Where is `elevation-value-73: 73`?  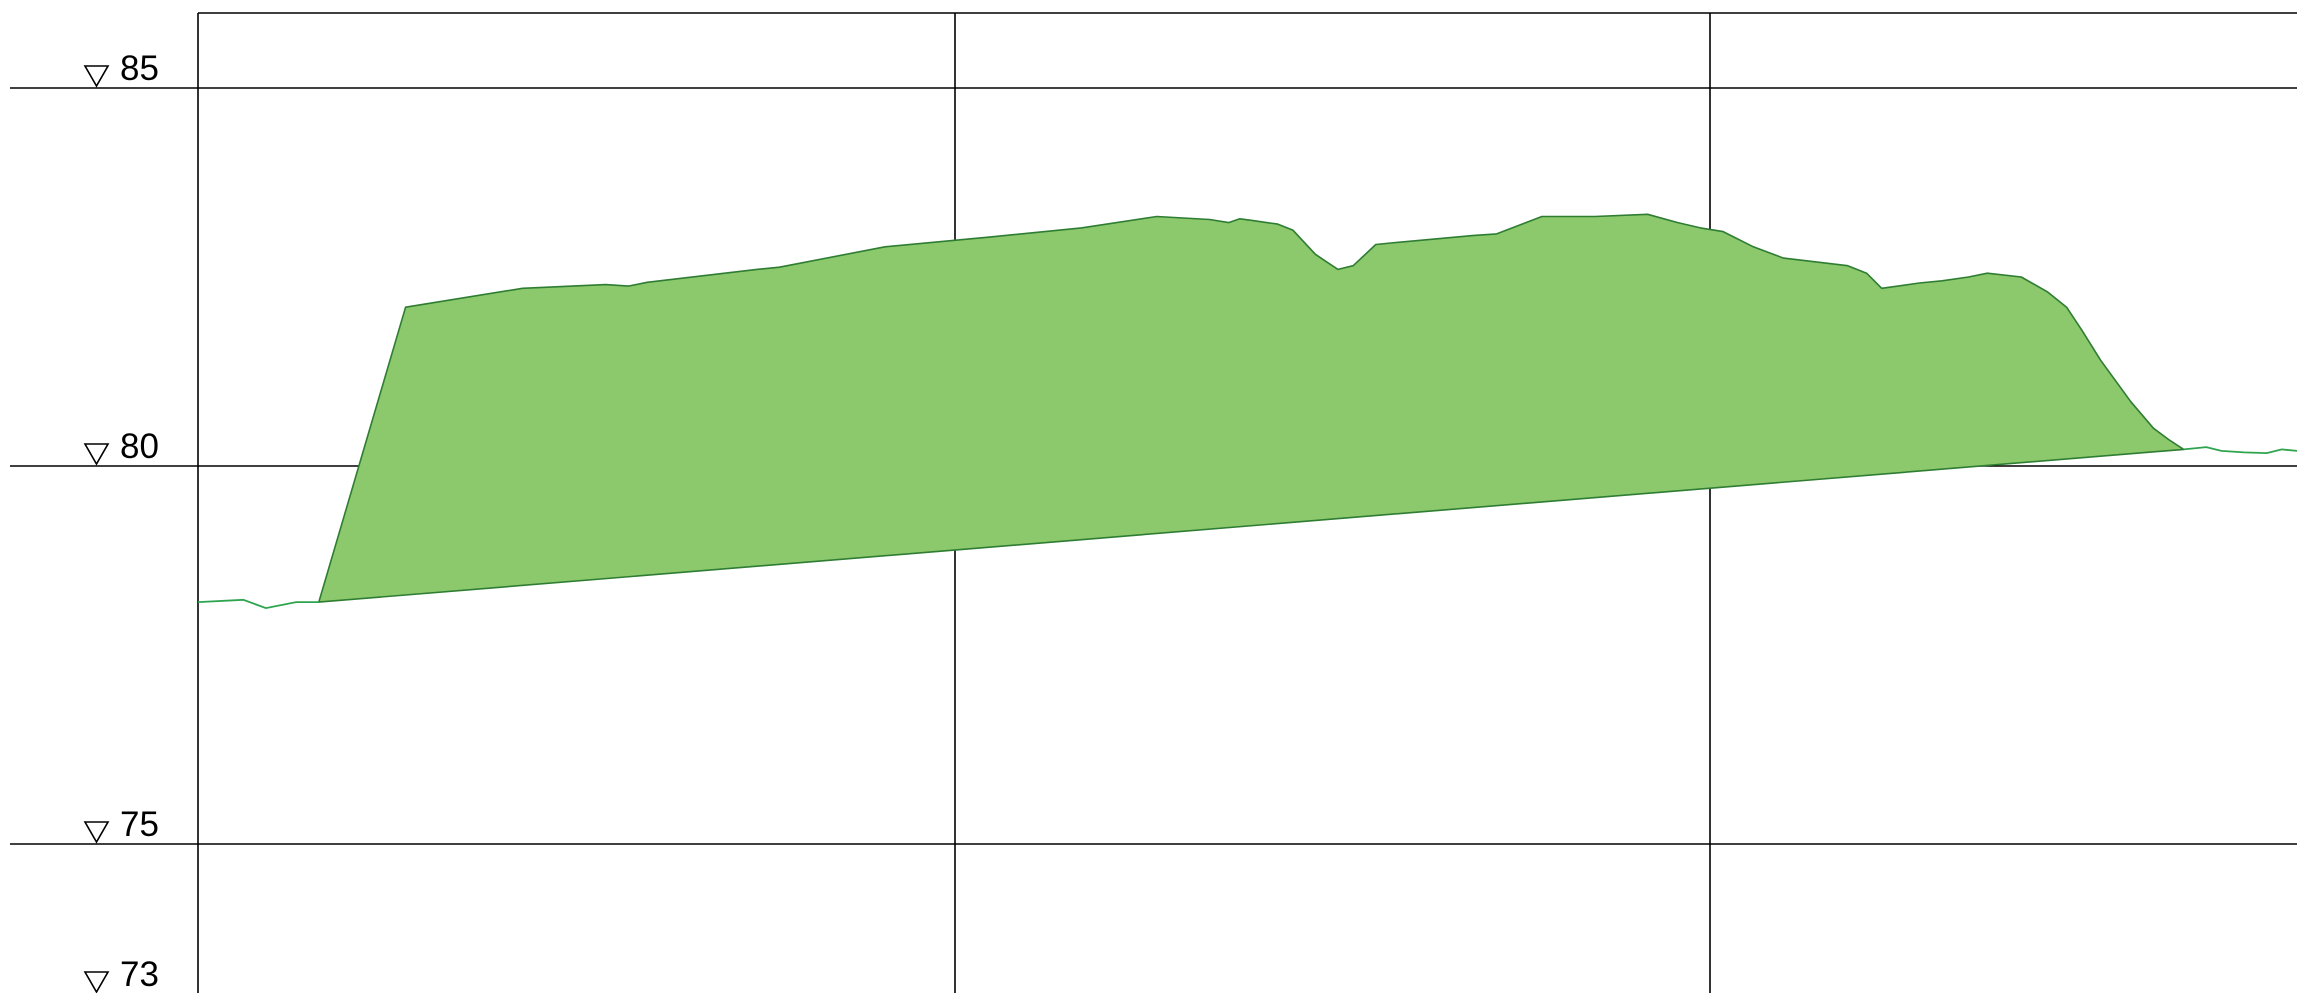 elevation-value-73: 73 is located at coordinates (139, 974).